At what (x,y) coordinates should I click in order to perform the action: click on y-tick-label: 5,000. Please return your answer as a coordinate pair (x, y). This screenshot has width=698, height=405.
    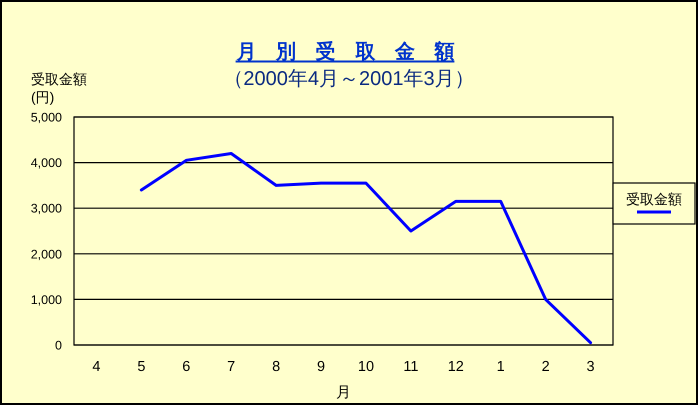
    Looking at the image, I should click on (46, 117).